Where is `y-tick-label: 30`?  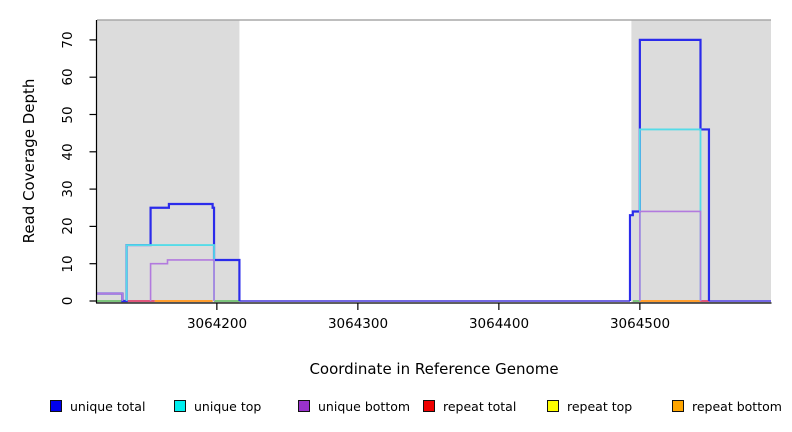 y-tick-label: 30 is located at coordinates (68, 189).